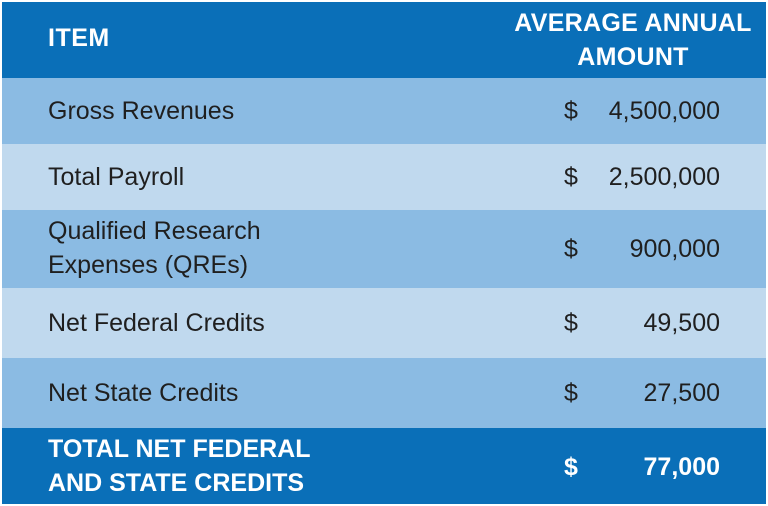 Image resolution: width=768 pixels, height=506 pixels. I want to click on total-value: 77,000, so click(681, 467).